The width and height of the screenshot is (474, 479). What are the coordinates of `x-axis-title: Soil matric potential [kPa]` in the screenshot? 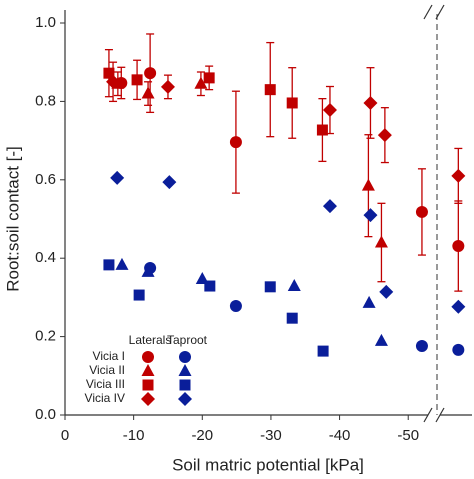 It's located at (268, 464).